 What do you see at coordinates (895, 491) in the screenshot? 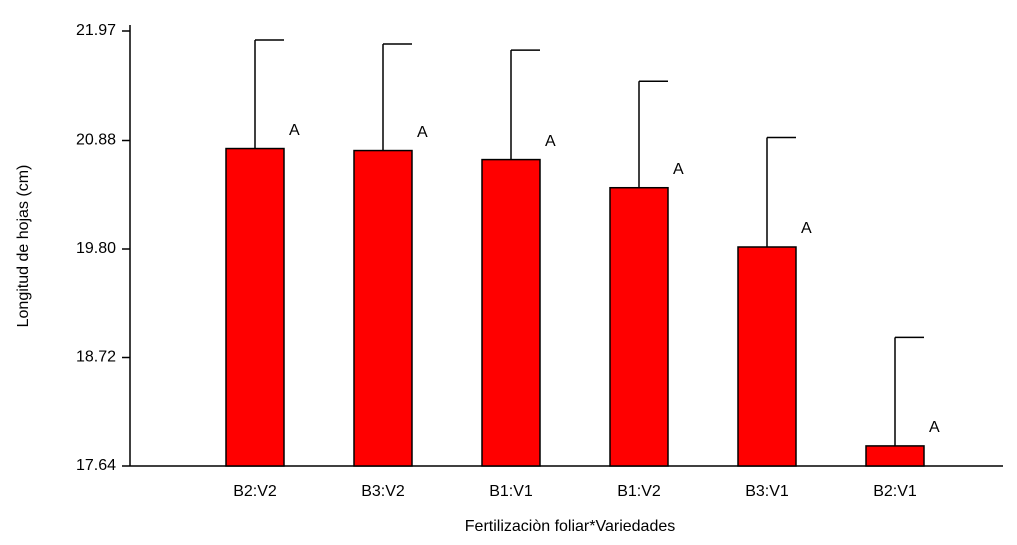
I see `x-tick-label: B2:V1` at bounding box center [895, 491].